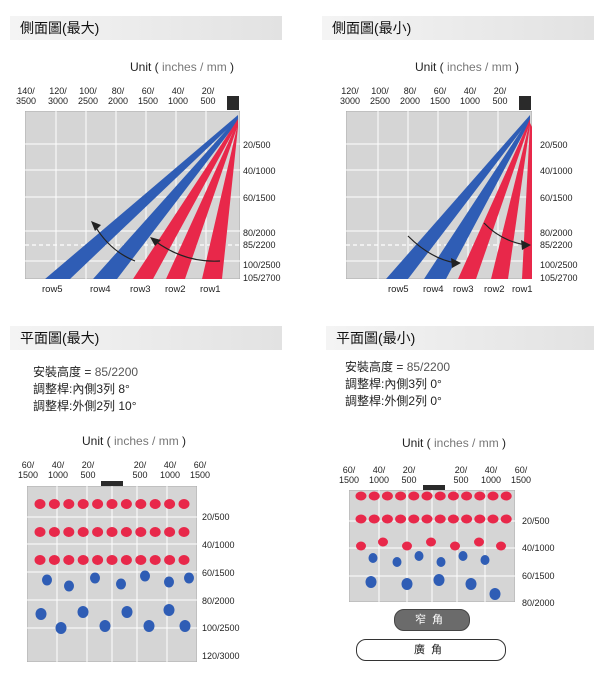 This screenshot has width=600, height=681. I want to click on right-tick: 105/2700, so click(262, 278).